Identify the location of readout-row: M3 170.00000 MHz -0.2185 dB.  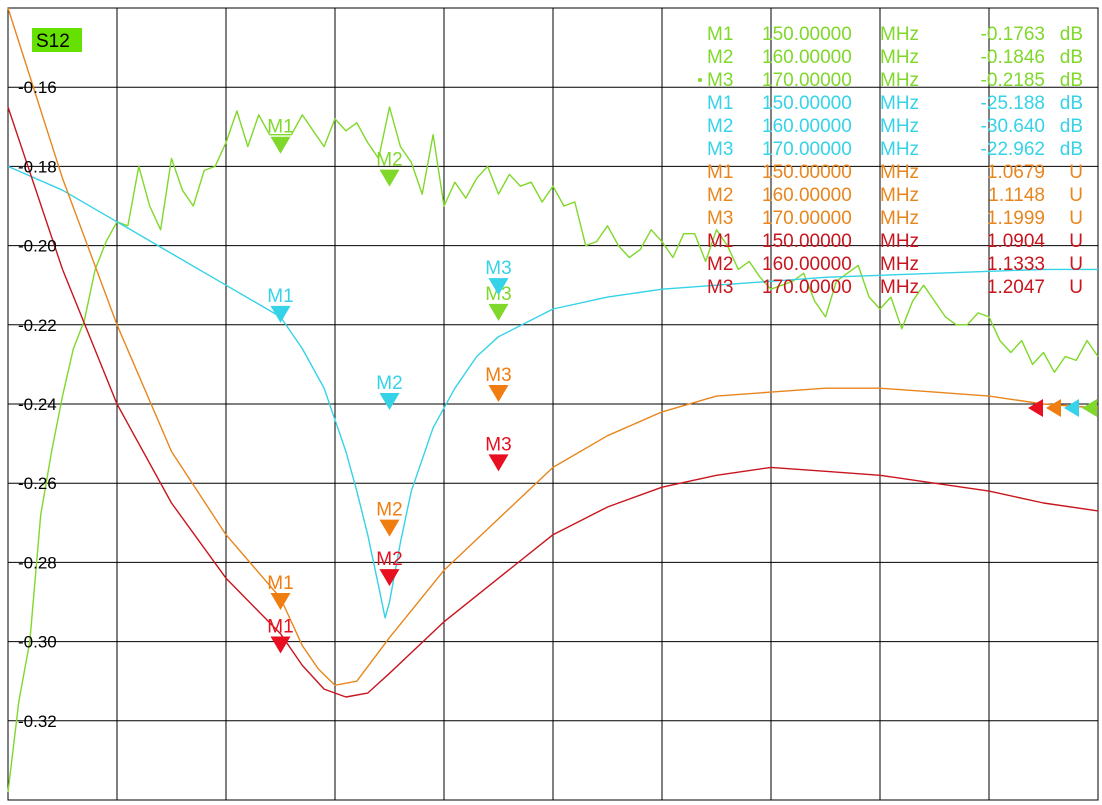
(890, 80).